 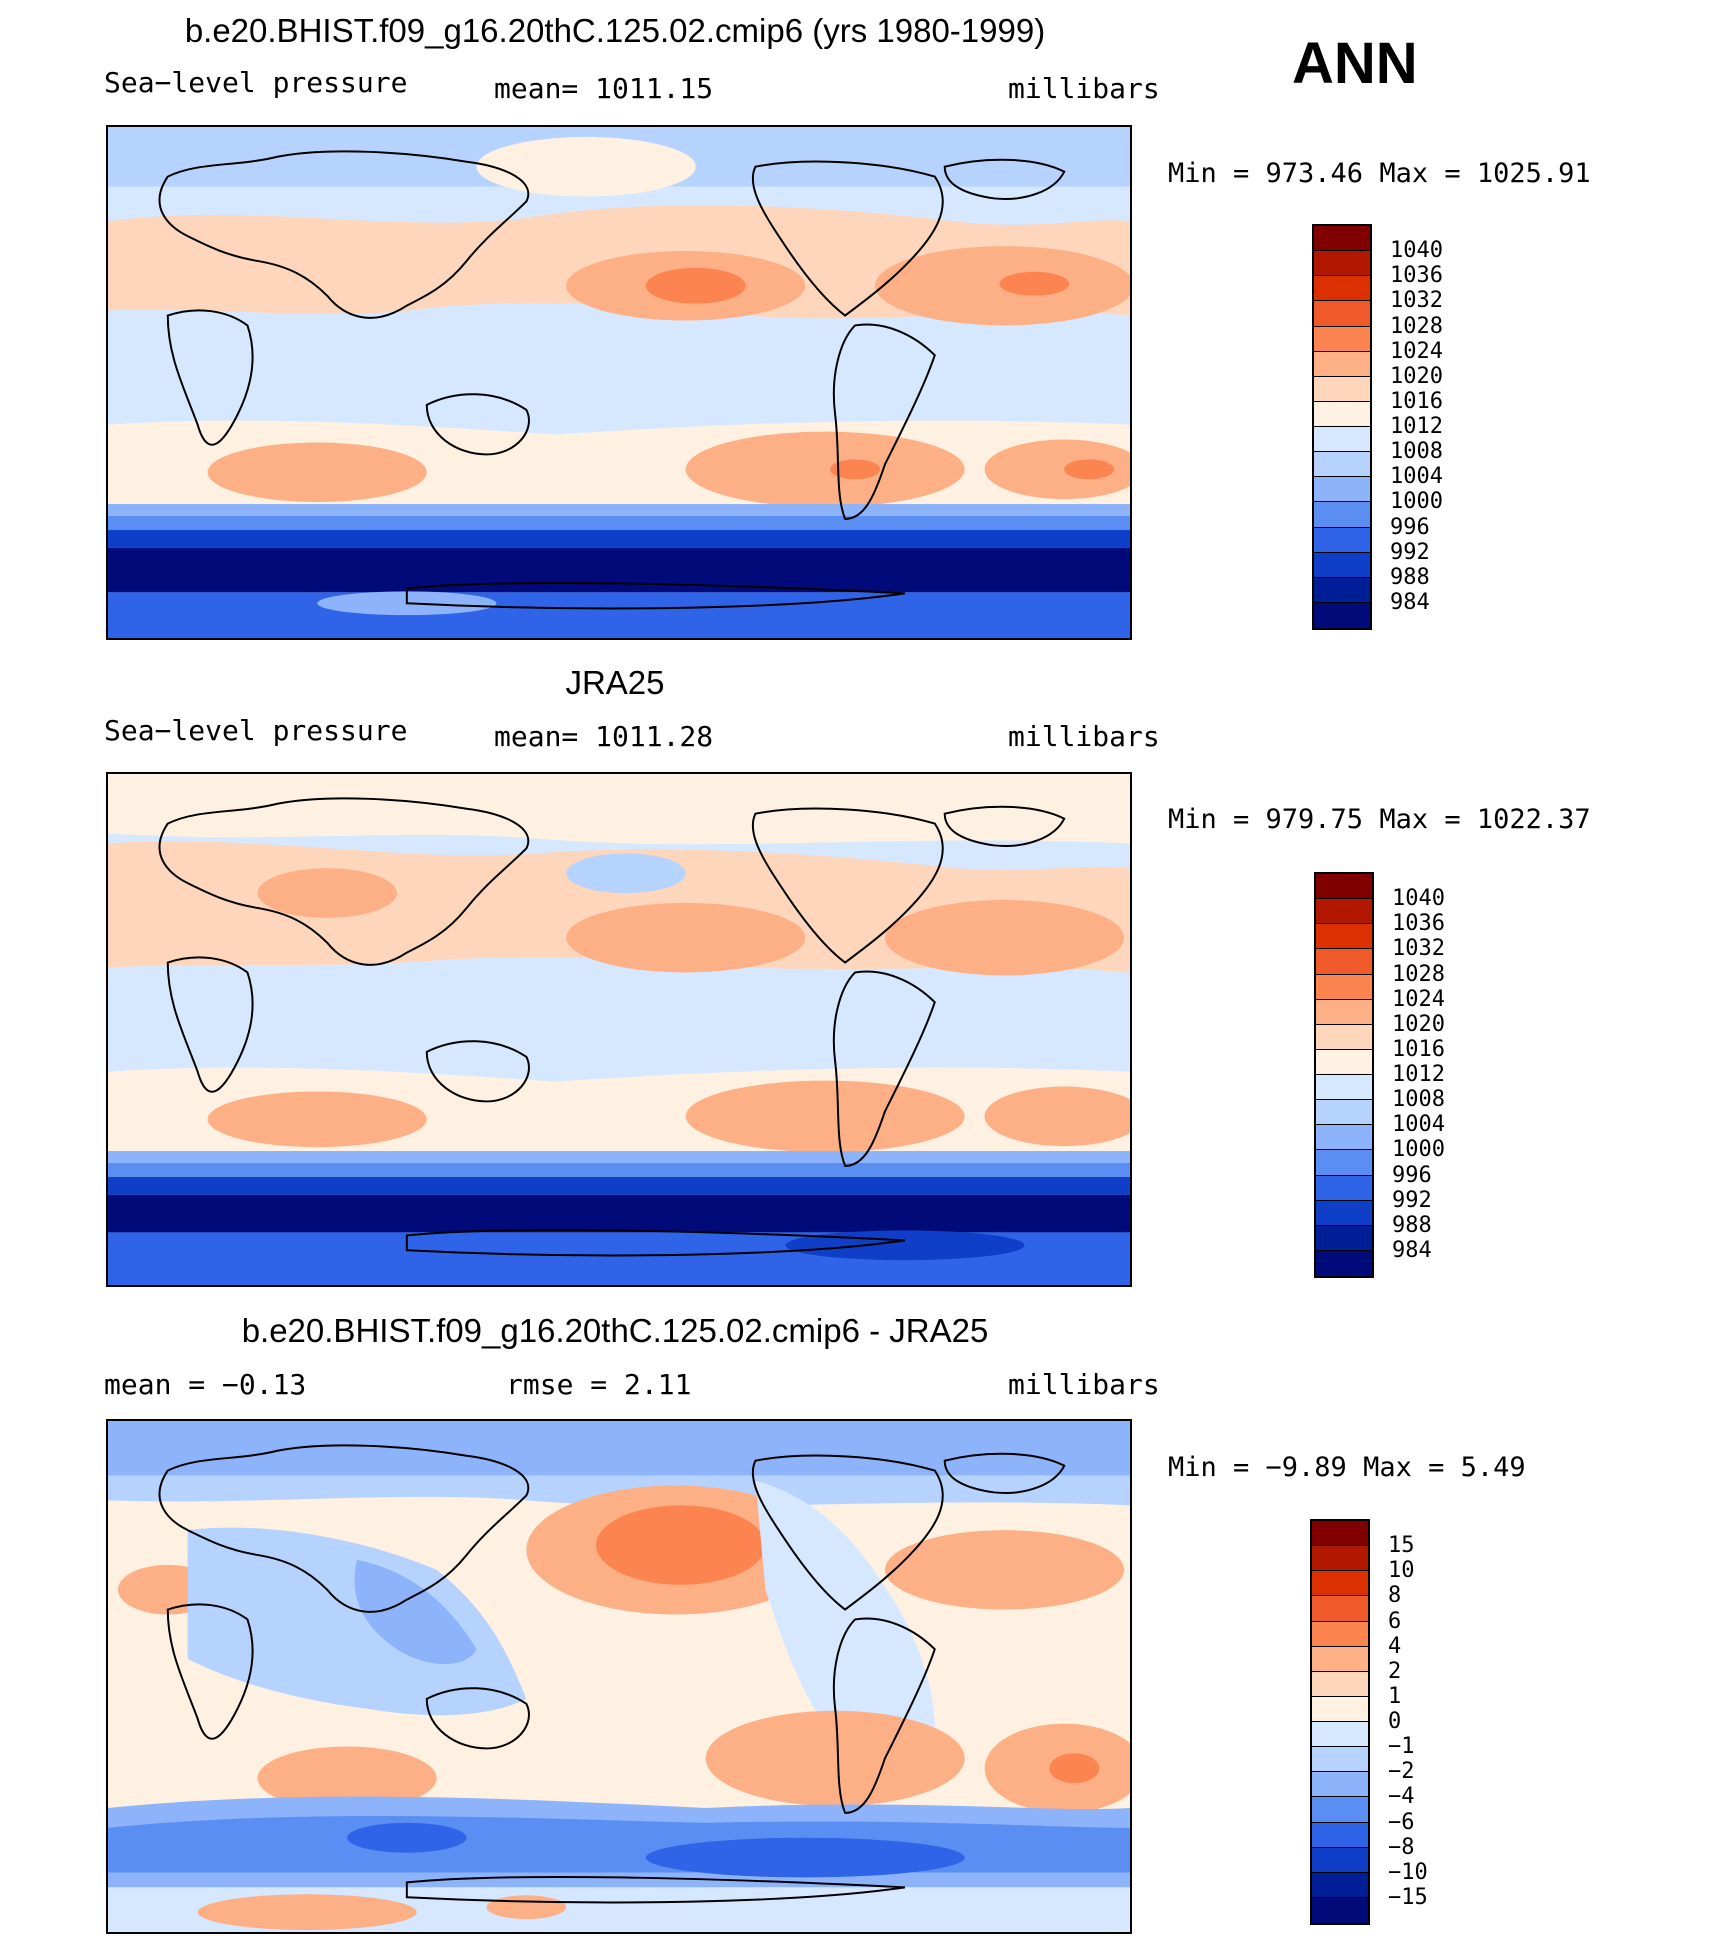 What do you see at coordinates (1395, 1671) in the screenshot?
I see `colorbar-level-label: 2` at bounding box center [1395, 1671].